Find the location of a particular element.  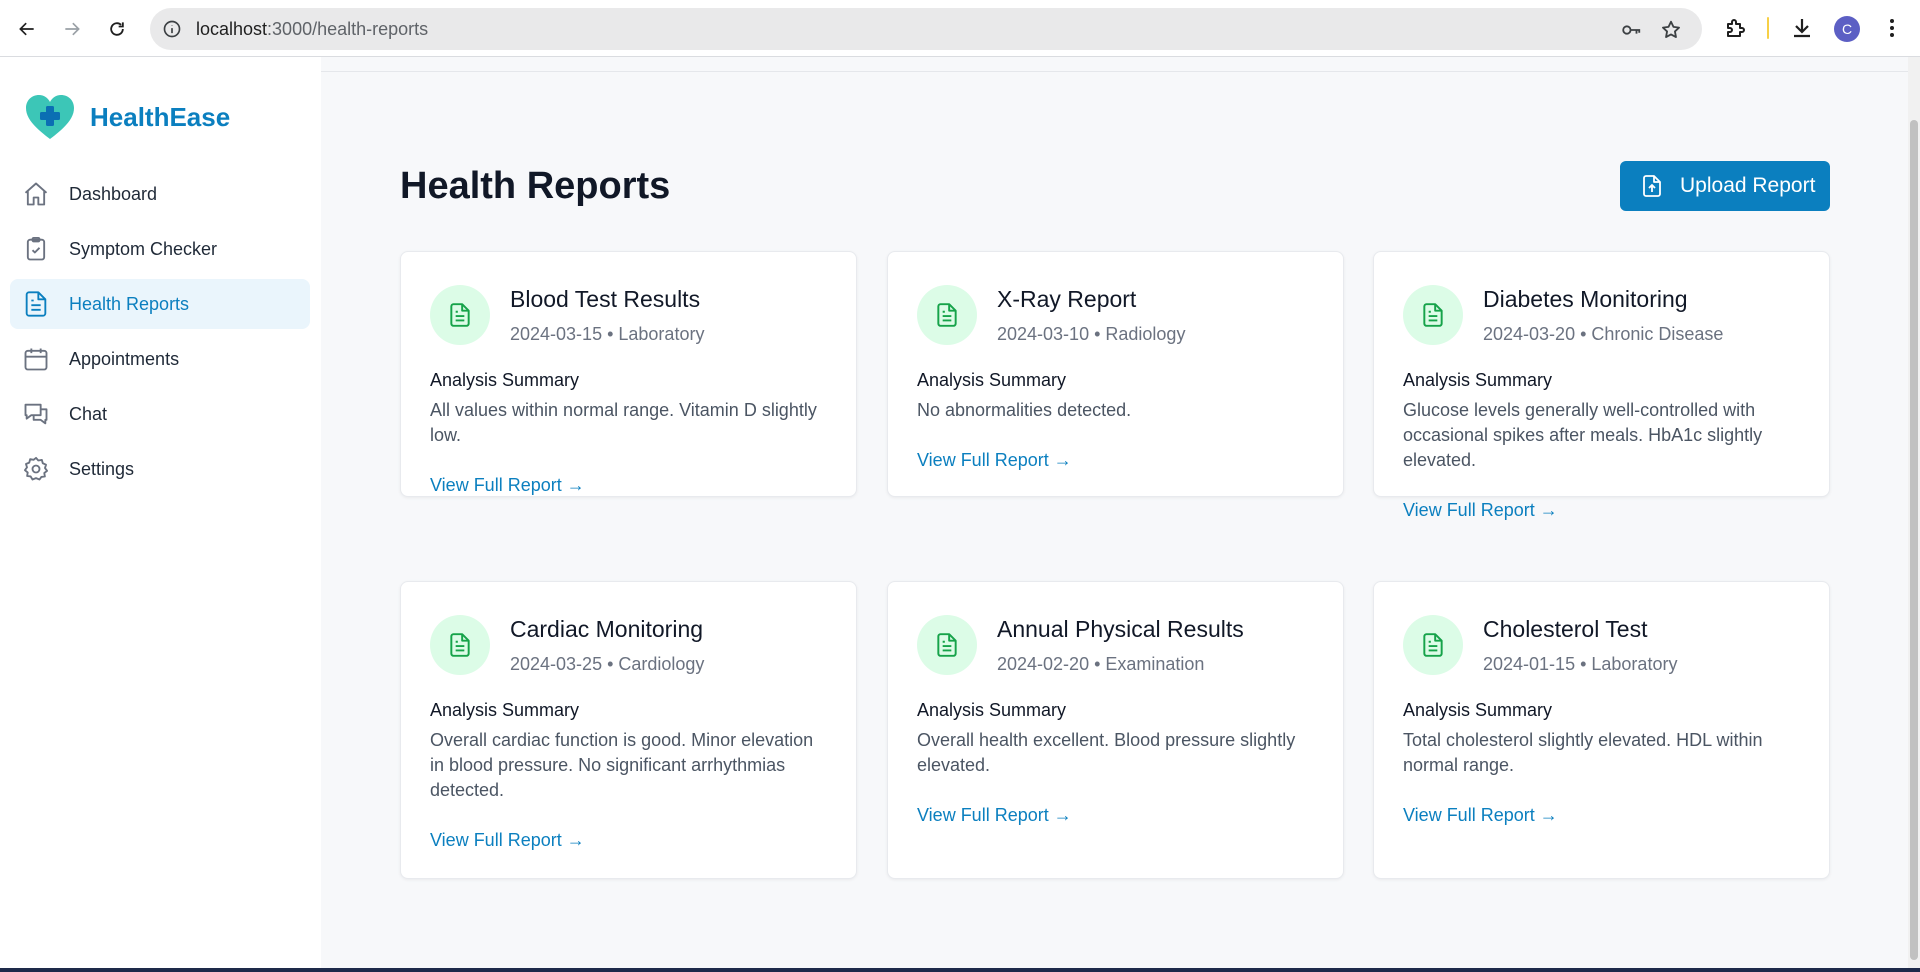

browser-toolbar: localhost:3000/health-reports C is located at coordinates (960, 28).